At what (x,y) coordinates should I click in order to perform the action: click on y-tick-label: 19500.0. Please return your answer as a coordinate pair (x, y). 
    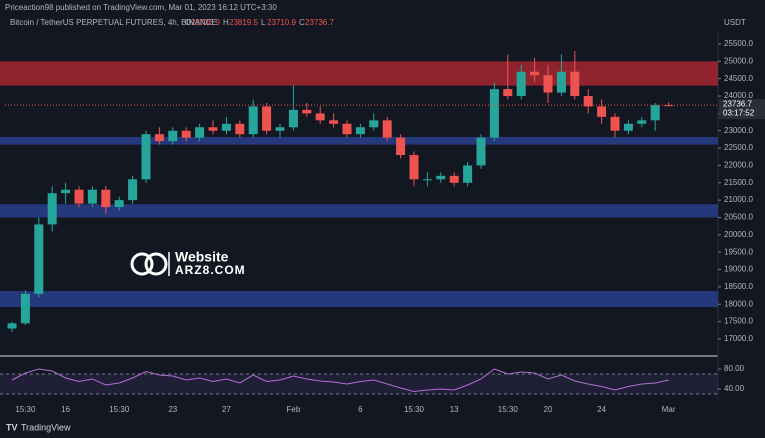
    Looking at the image, I should click on (738, 251).